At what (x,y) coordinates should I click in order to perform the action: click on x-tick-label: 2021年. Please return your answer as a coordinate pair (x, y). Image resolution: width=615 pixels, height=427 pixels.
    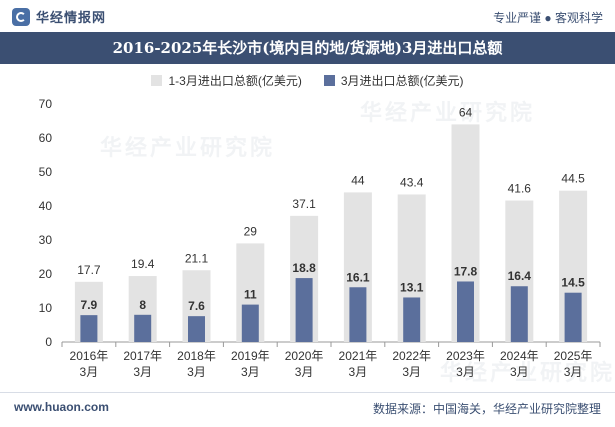
    Looking at the image, I should click on (358, 356).